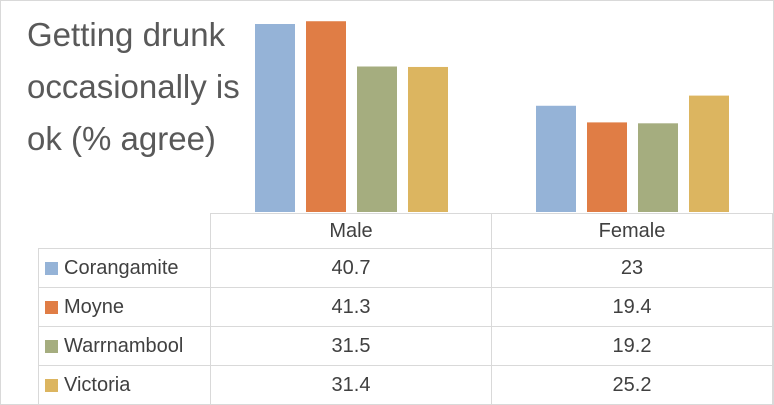  Describe the element at coordinates (632, 385) in the screenshot. I see `data-label-victoria-female: 25.2` at that location.